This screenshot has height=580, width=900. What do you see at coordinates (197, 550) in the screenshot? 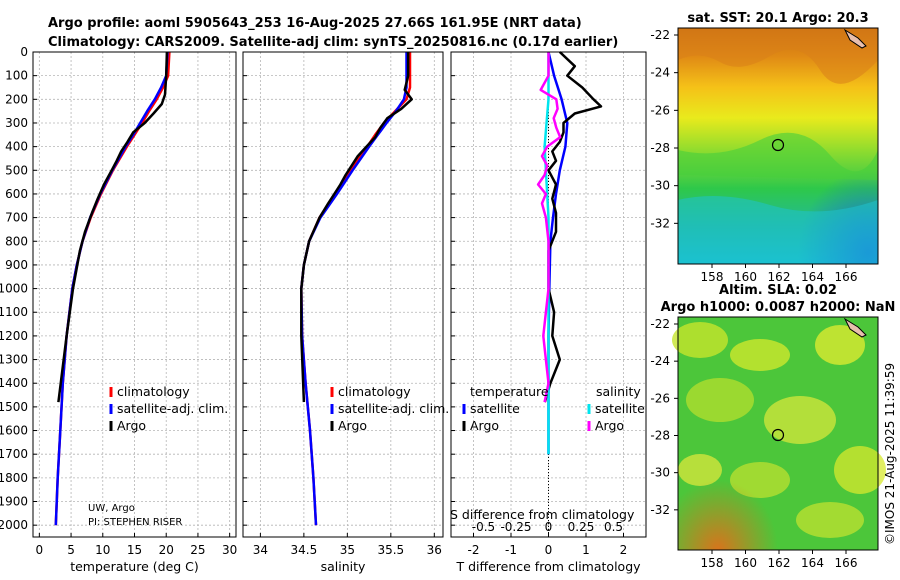
I see `x-tick-label: 25` at bounding box center [197, 550].